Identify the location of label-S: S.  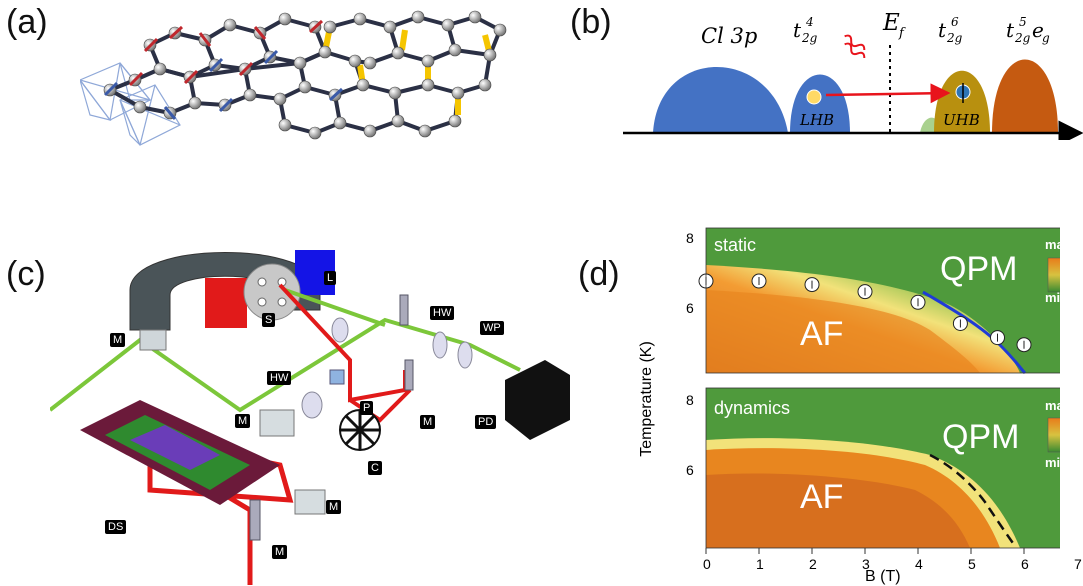
(269, 320).